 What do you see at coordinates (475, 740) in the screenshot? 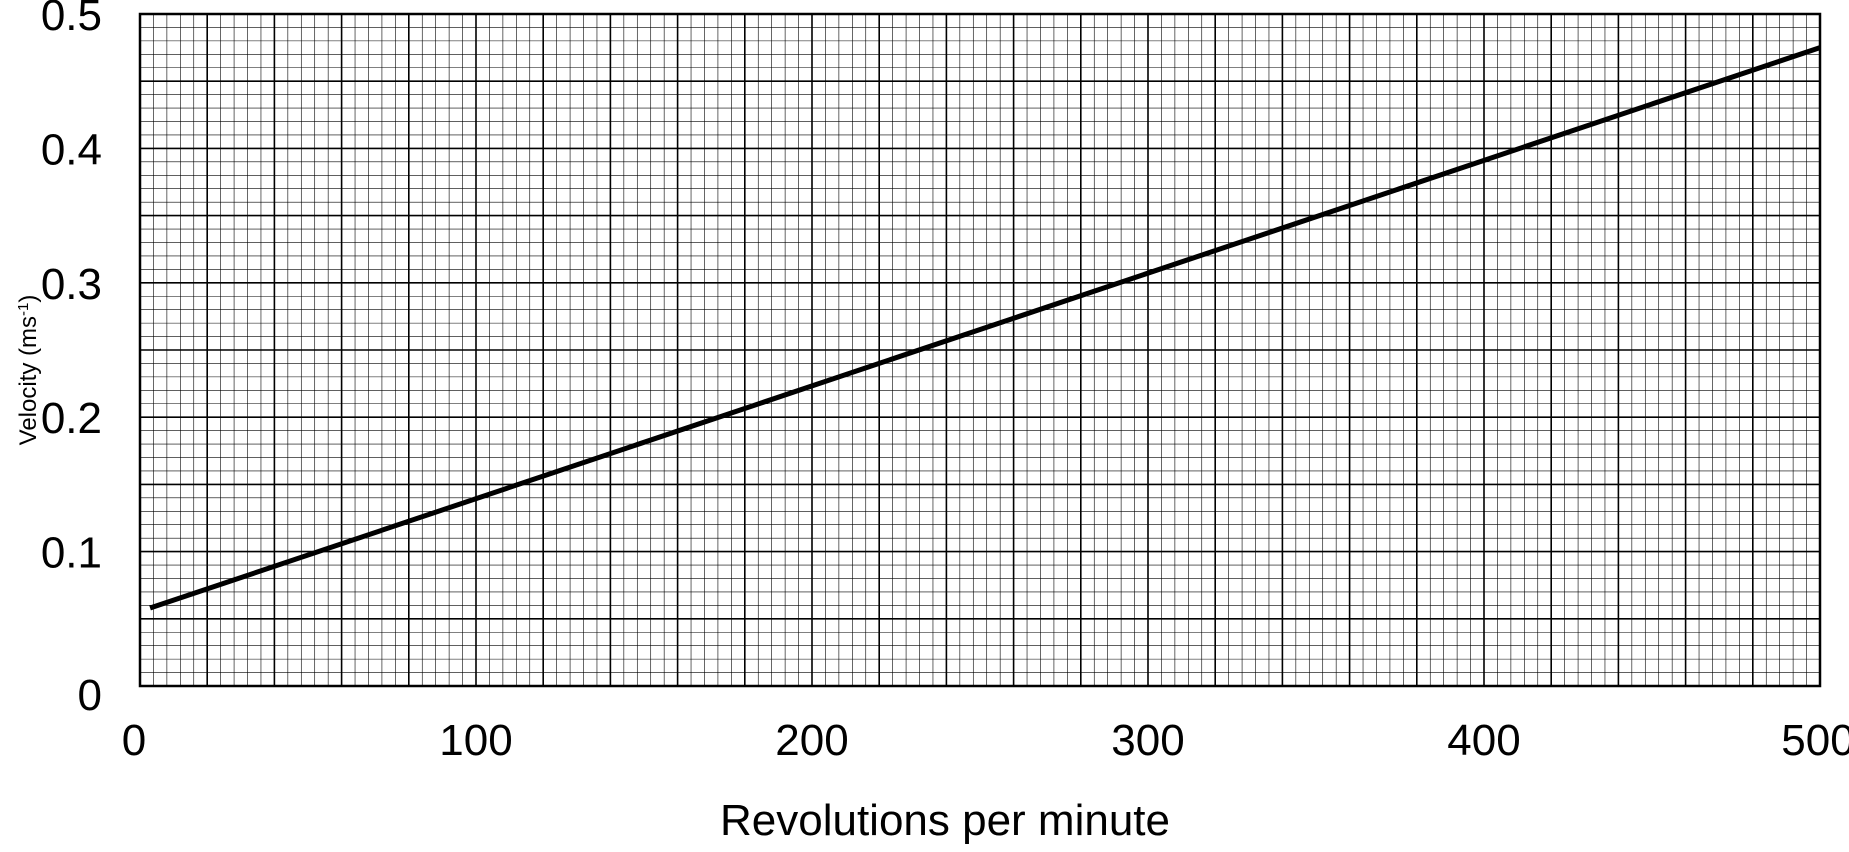
I see `x-tick-label: 100` at bounding box center [475, 740].